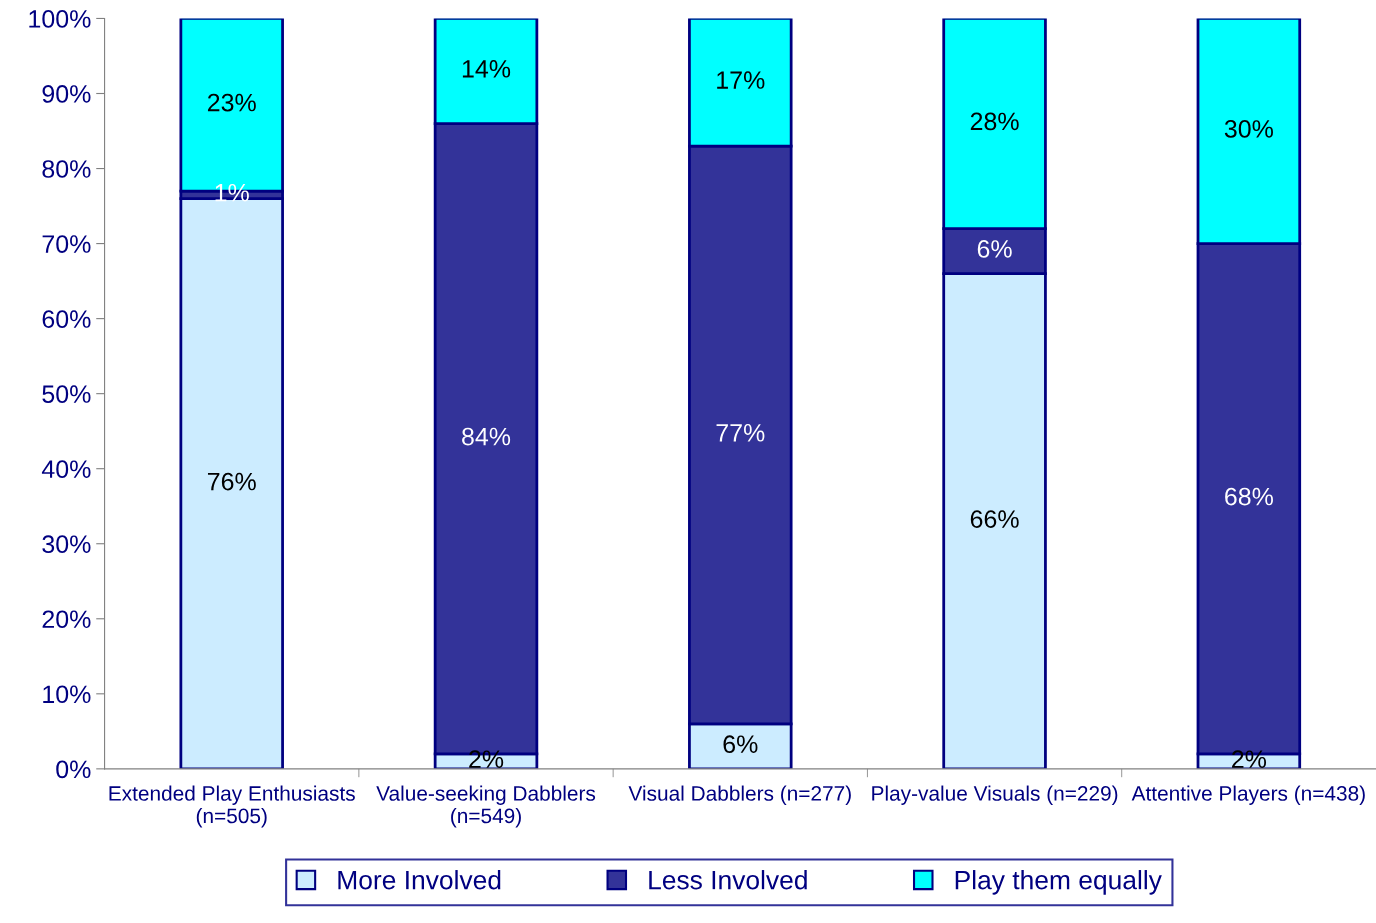 This screenshot has height=923, width=1376. I want to click on legend-label: Less Involved, so click(728, 880).